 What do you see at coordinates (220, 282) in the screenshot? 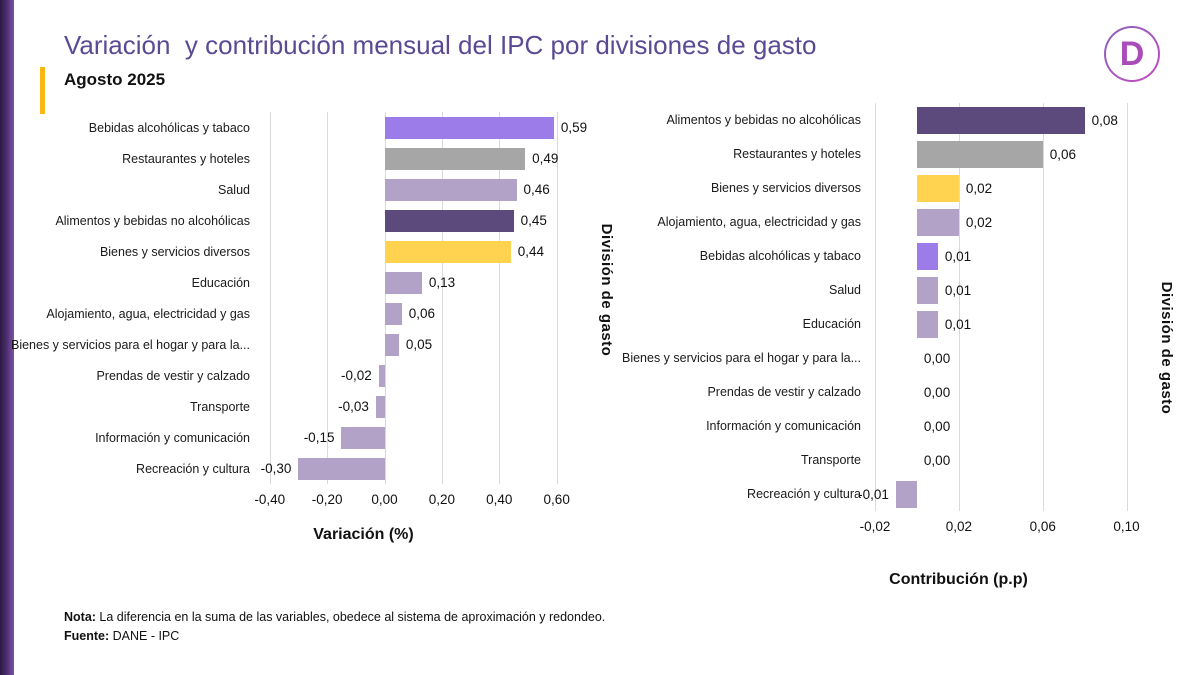
I see `category-label: Educación` at bounding box center [220, 282].